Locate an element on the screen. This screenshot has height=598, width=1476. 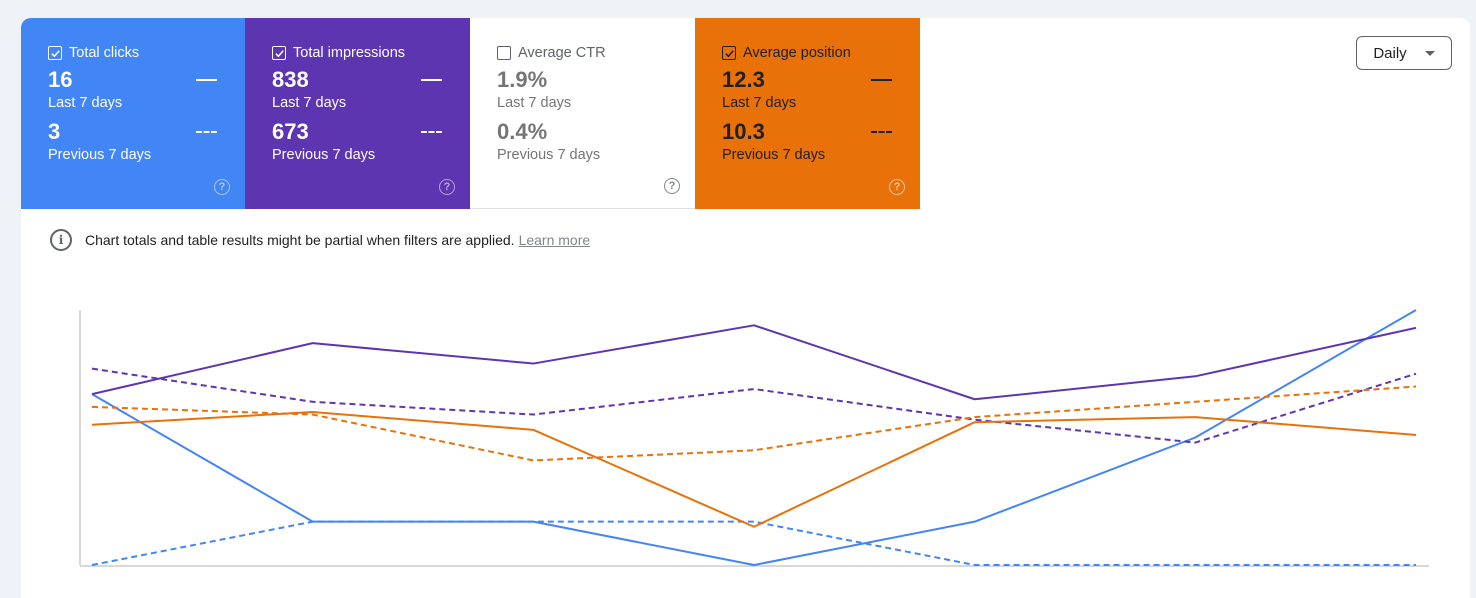
granularity-dropdown: Daily is located at coordinates (1404, 53).